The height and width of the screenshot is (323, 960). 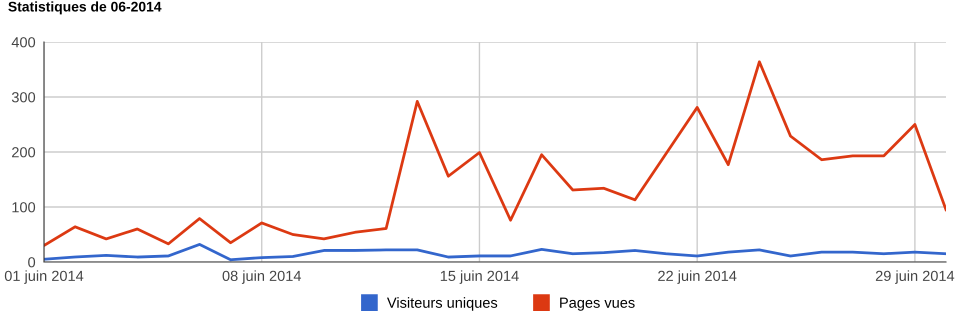 I want to click on y-tick-label: 300, so click(x=24, y=97).